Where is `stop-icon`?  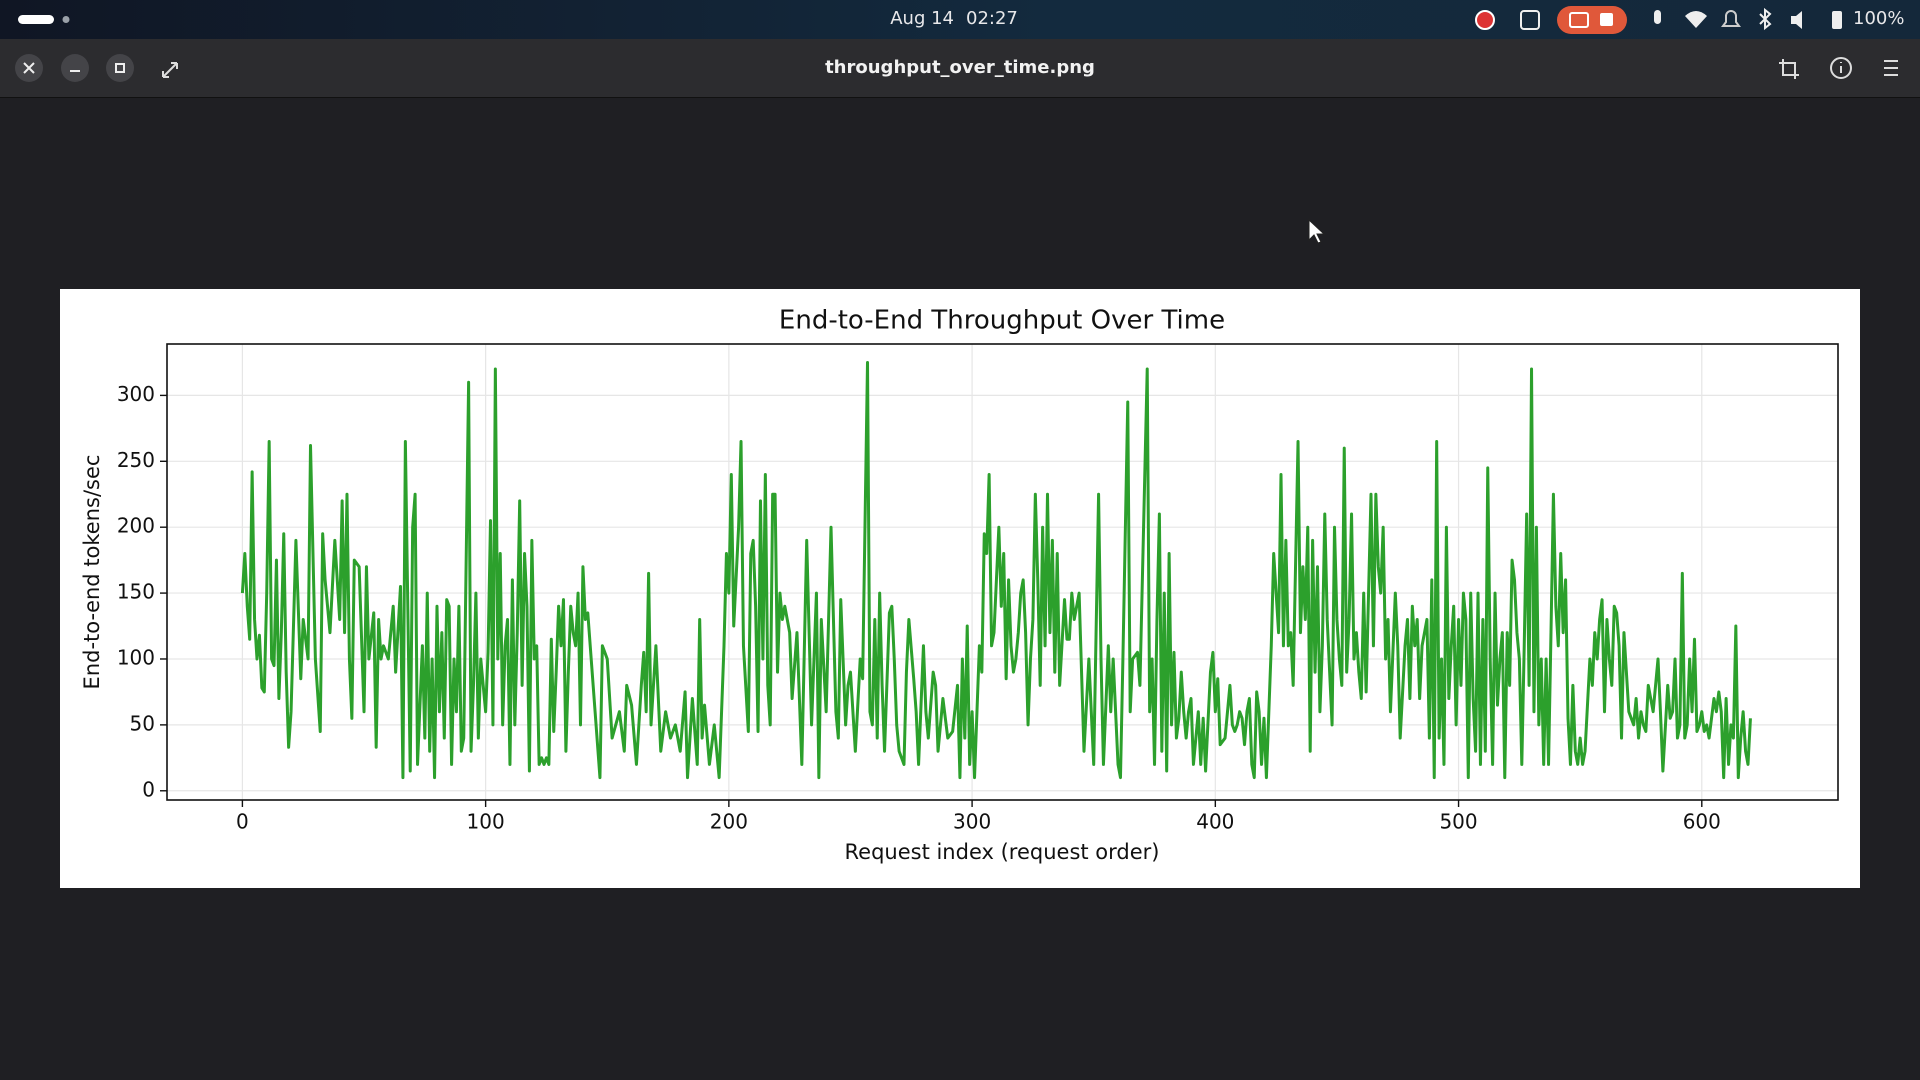
stop-icon is located at coordinates (1606, 19).